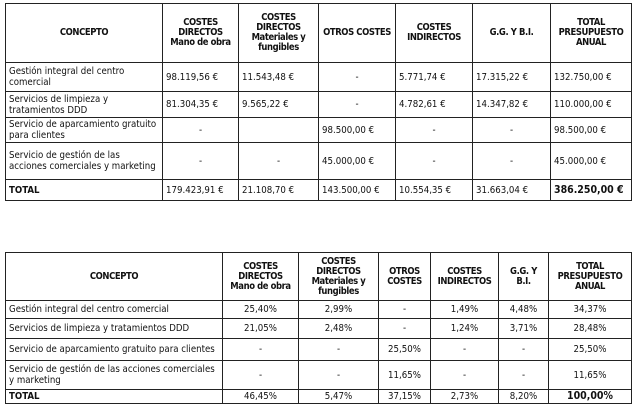 Image resolution: width=636 pixels, height=413 pixels. Describe the element at coordinates (511, 104) in the screenshot. I see `value-cell: 14.347,82 €` at that location.